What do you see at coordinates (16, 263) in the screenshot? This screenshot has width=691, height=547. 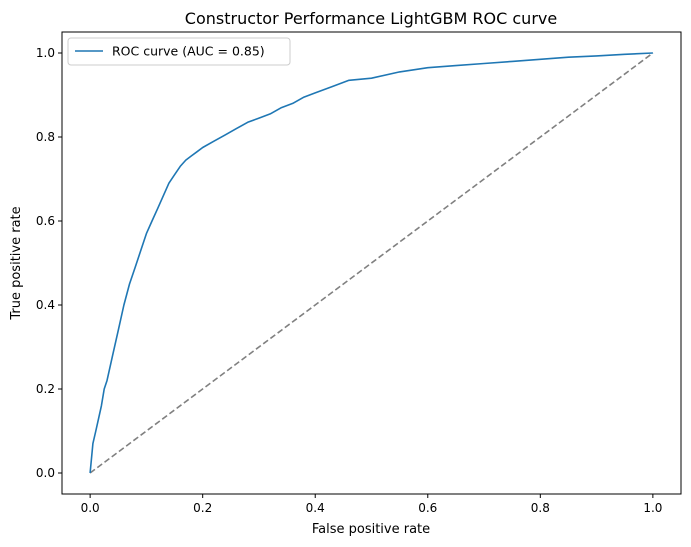 I see `y-axis-label: True positive rate` at bounding box center [16, 263].